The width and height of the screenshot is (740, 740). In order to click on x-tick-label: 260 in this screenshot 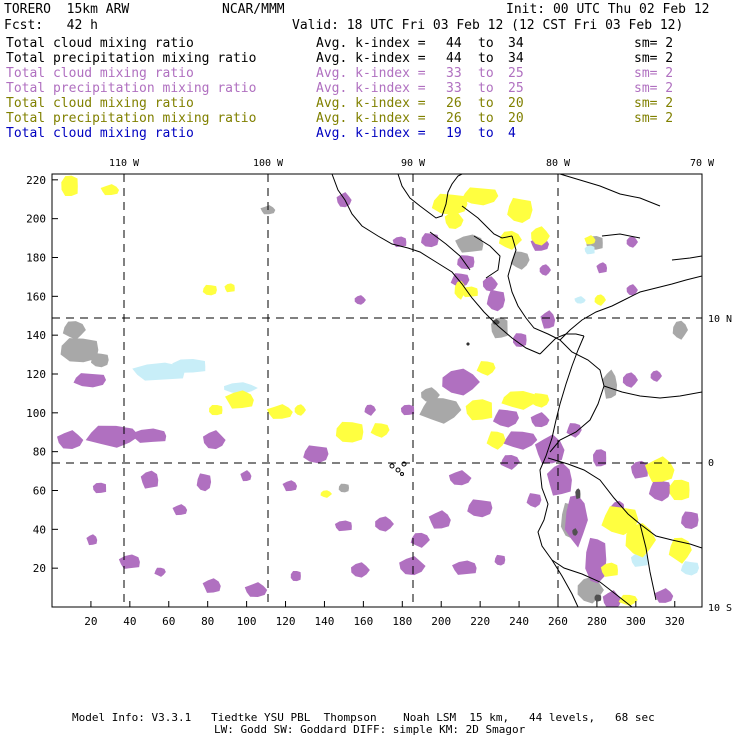, I will do `click(558, 621)`.